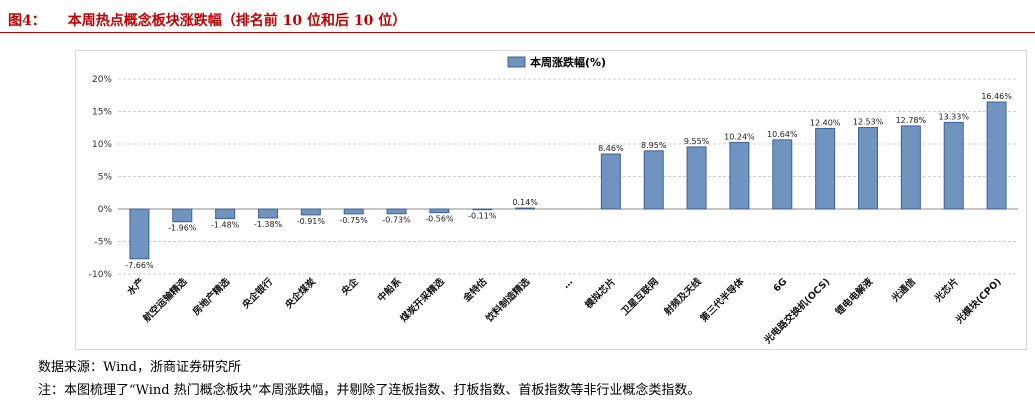  What do you see at coordinates (136, 286) in the screenshot?
I see `x-tick-label: 水产` at bounding box center [136, 286].